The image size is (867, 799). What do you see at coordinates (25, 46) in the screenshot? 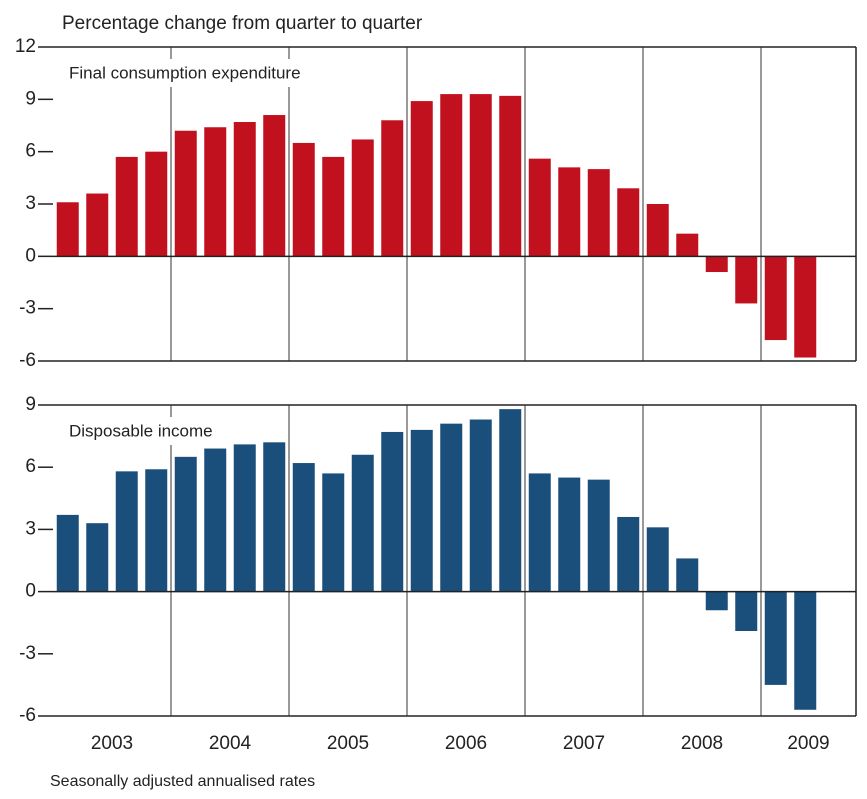
I see `y-tick-label: 12` at bounding box center [25, 46].